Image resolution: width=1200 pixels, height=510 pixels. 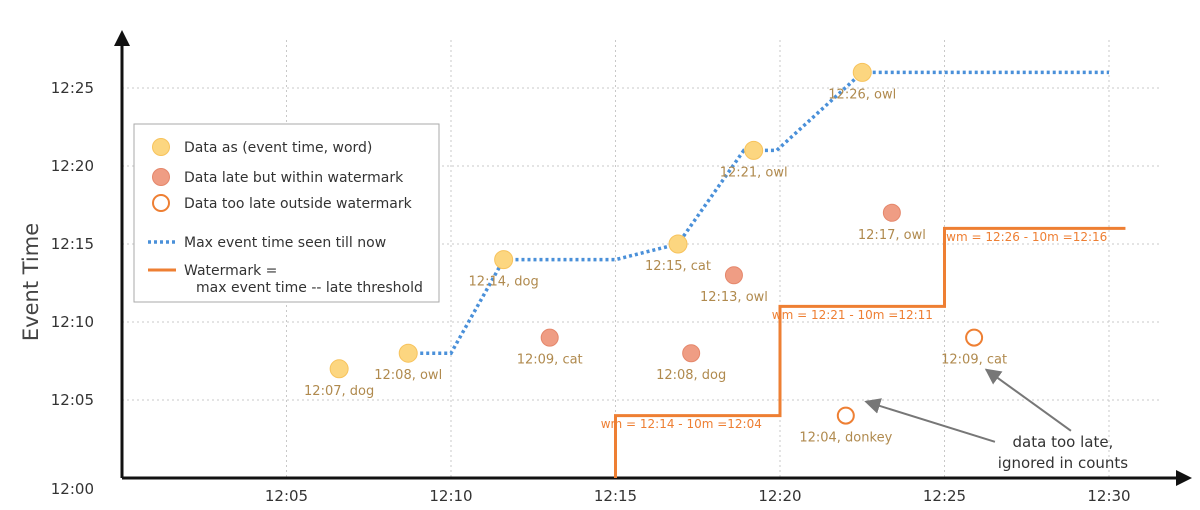 I want to click on watermark-label: wm = 12:21 - 10m =12:11, so click(x=852, y=315).